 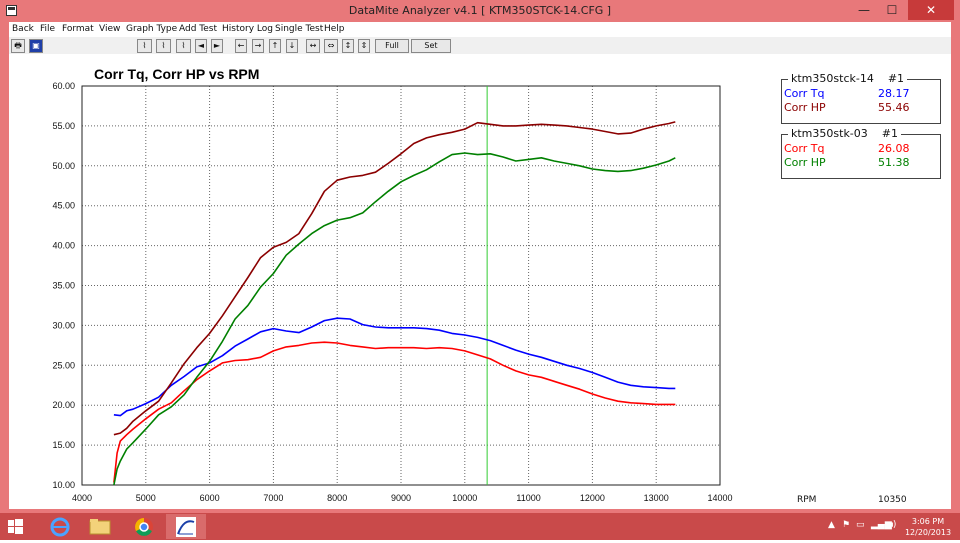 I want to click on y-tick-label: 20.00, so click(x=63, y=405).